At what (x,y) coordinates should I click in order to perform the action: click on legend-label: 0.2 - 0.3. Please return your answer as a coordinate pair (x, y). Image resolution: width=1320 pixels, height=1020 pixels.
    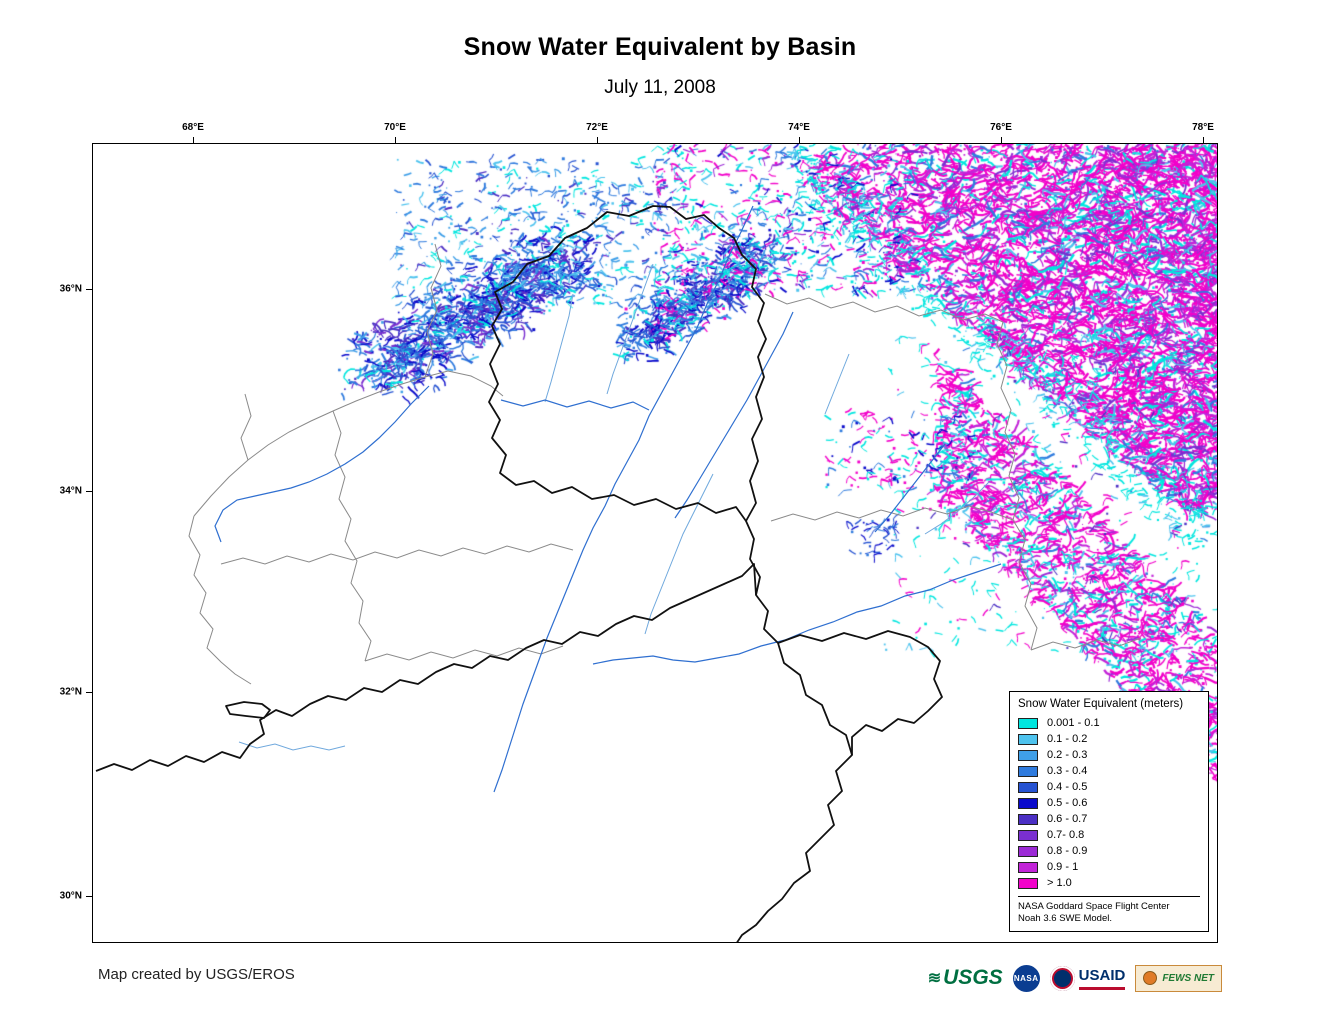
    Looking at the image, I should click on (1067, 755).